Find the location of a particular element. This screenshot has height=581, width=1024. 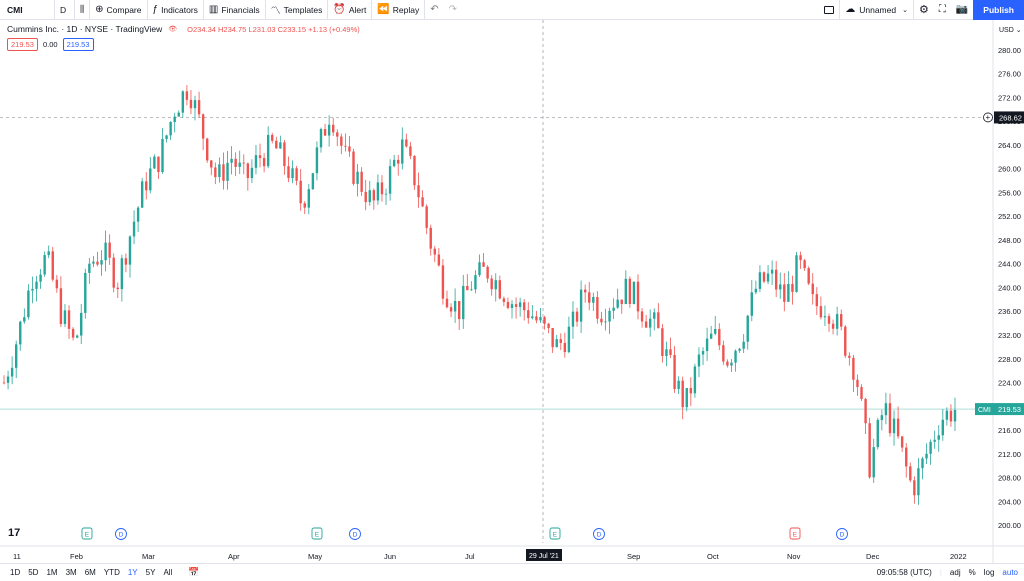

chart-style-button: ⫼ is located at coordinates (83, 10).